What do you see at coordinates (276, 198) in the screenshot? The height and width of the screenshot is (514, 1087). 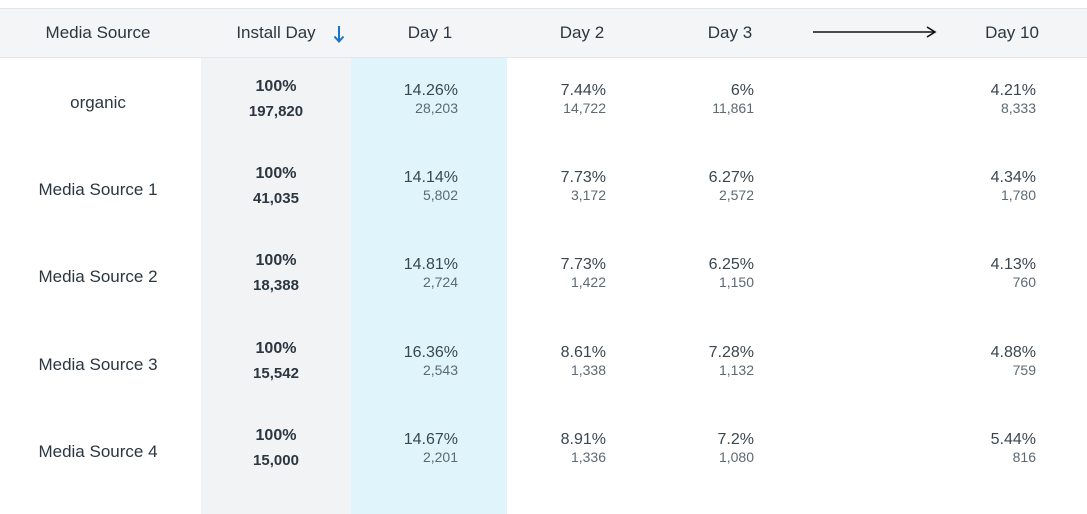 I see `install-day-count: 41,035` at bounding box center [276, 198].